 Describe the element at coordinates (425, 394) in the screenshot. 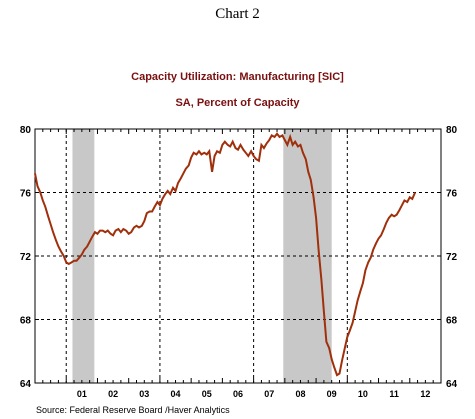

I see `xtick-label-12: 12` at that location.